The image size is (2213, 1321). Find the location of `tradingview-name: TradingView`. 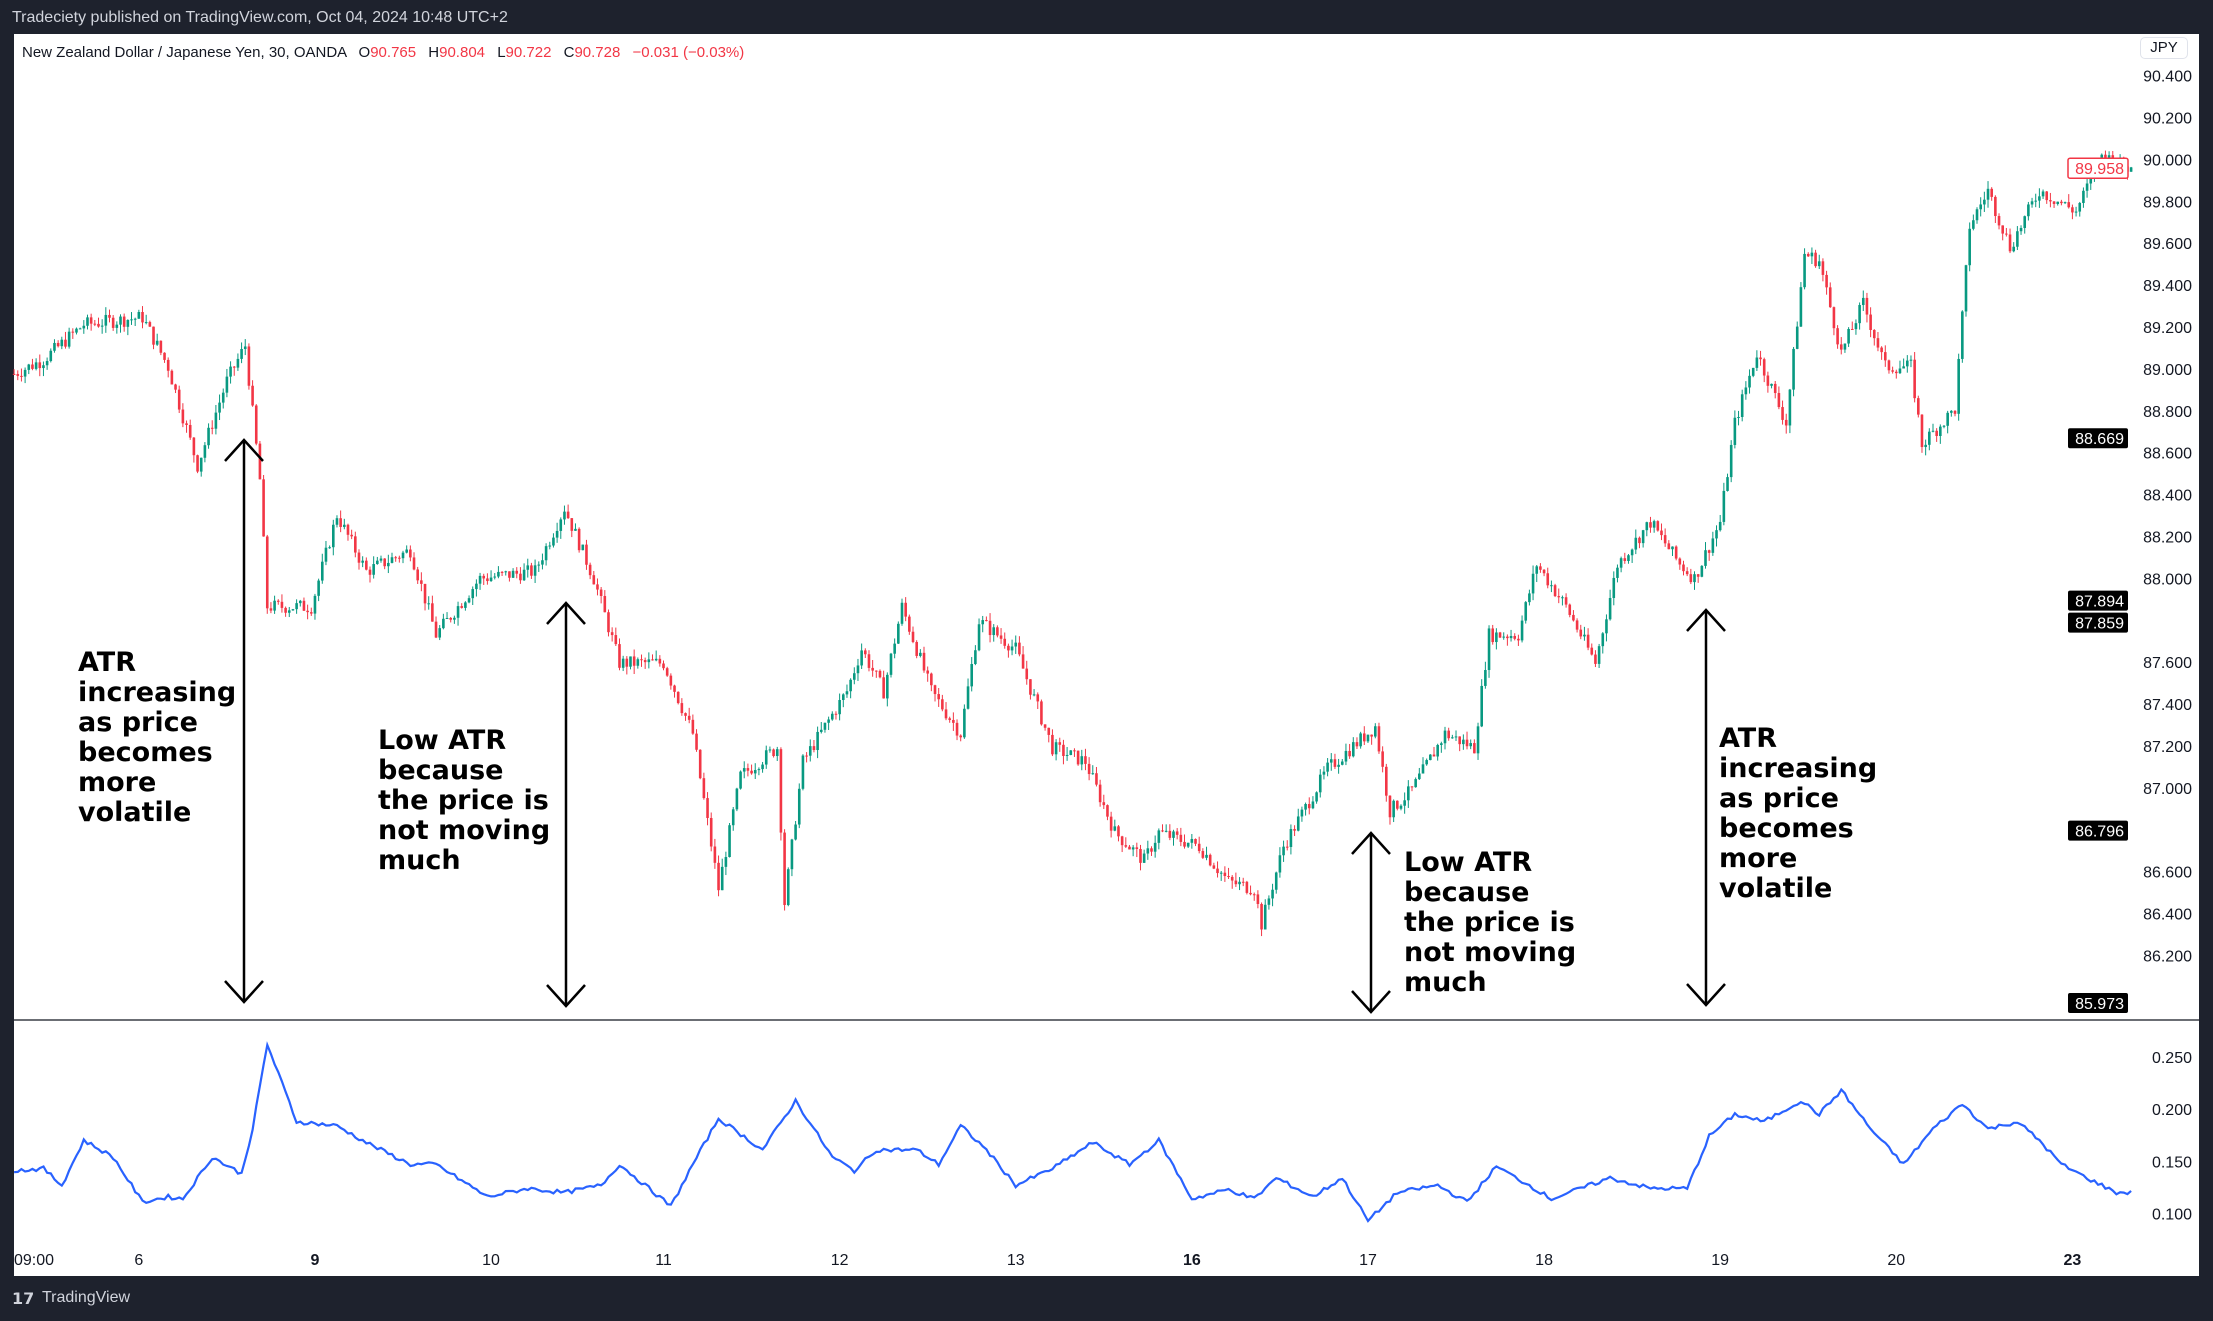

tradingview-name: TradingView is located at coordinates (86, 1297).